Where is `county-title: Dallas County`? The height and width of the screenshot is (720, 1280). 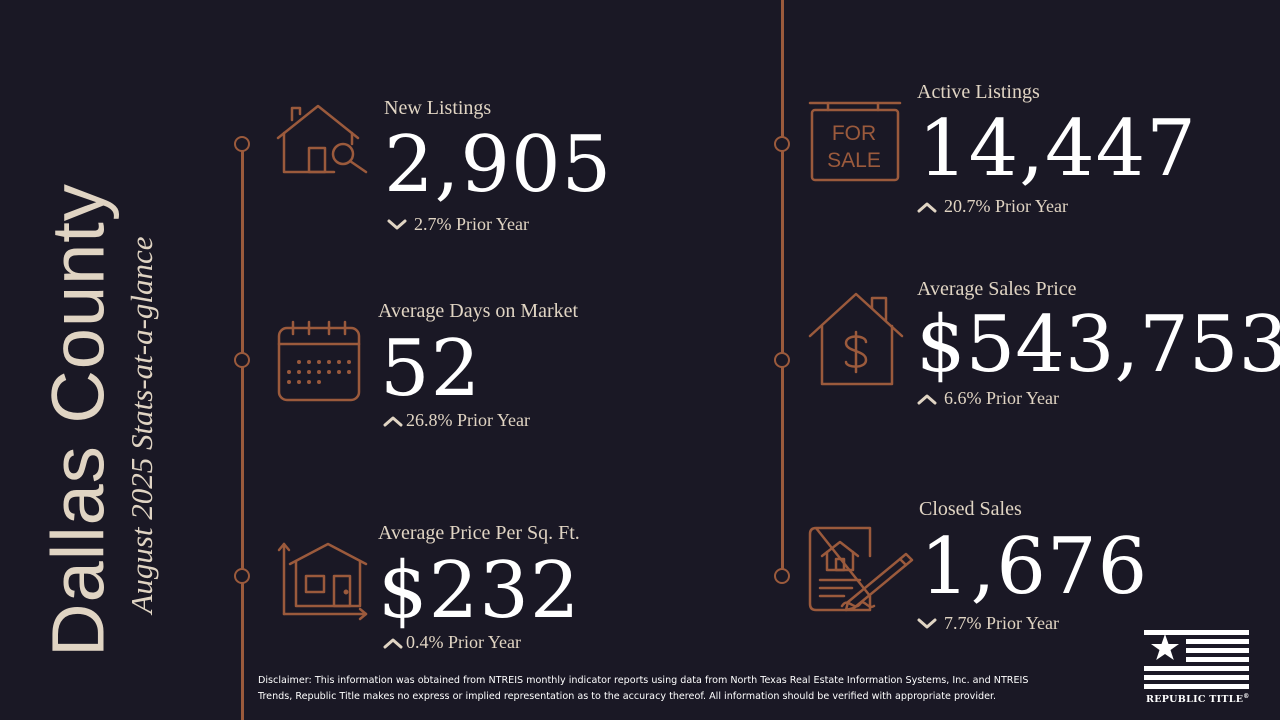 county-title: Dallas County is located at coordinates (78, 420).